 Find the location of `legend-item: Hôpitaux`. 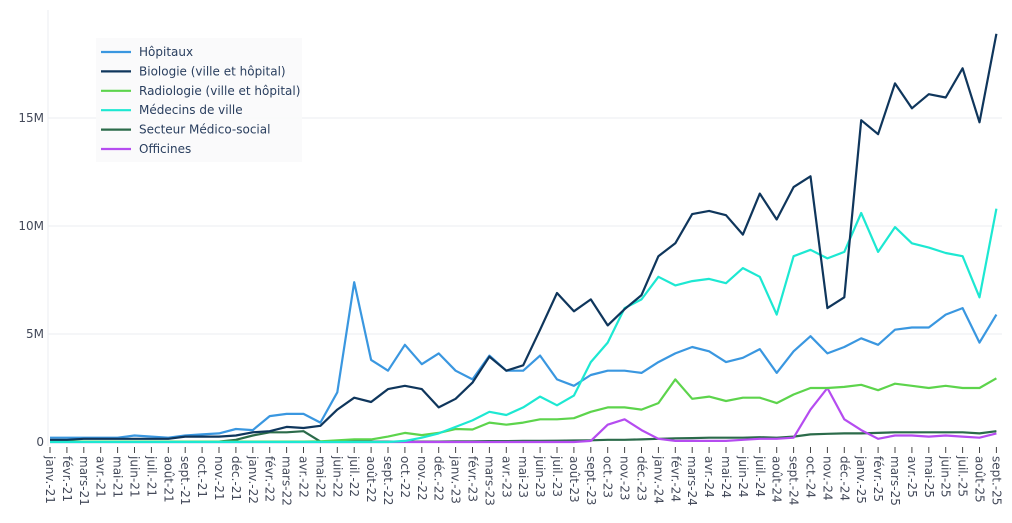

legend-item: Hôpitaux is located at coordinates (147, 52).